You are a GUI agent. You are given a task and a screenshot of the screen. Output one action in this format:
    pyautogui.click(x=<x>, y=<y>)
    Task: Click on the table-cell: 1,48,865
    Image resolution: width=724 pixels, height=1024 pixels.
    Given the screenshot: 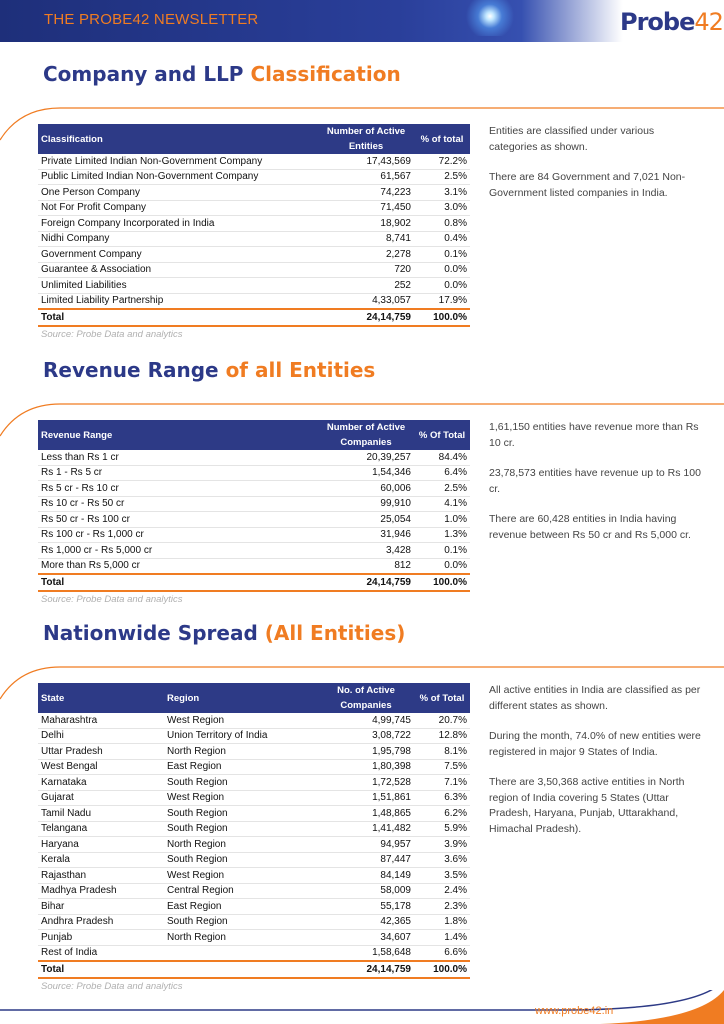 What is the action you would take?
    pyautogui.click(x=366, y=813)
    